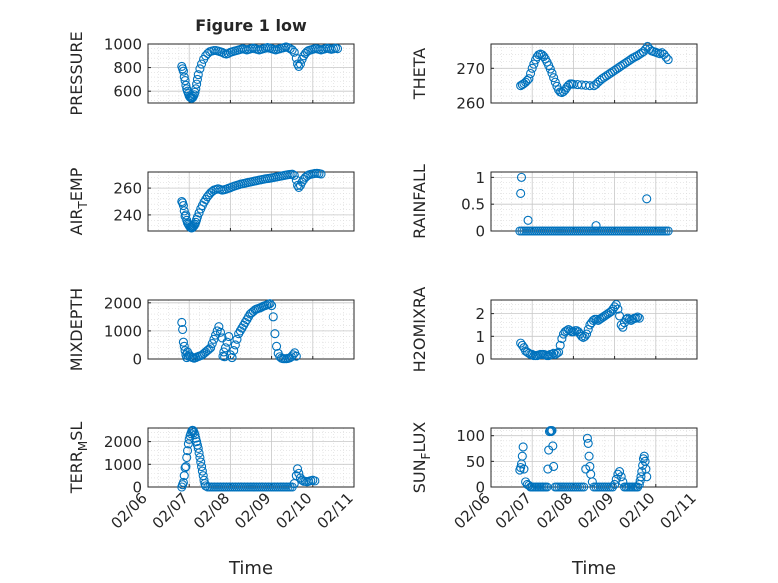 This screenshot has width=778, height=583. I want to click on y-tick-label: 2, so click(480, 314).